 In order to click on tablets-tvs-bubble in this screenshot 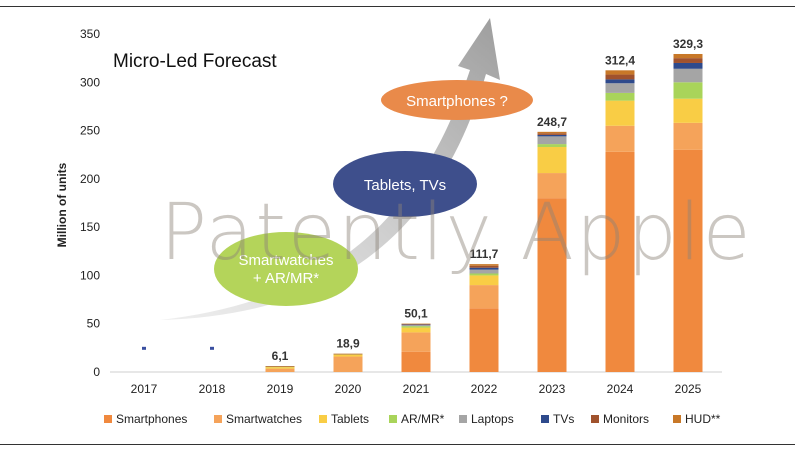, I will do `click(405, 184)`.